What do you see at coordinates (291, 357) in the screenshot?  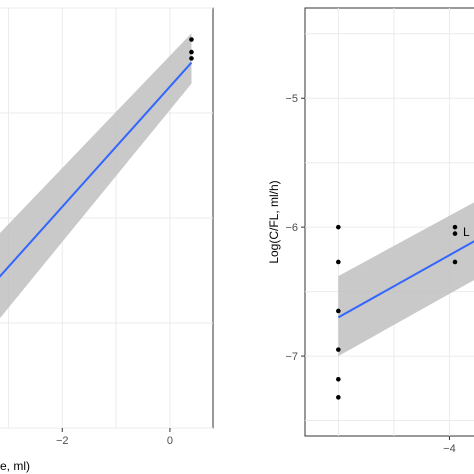 I see `right-y-tick-label: −7` at bounding box center [291, 357].